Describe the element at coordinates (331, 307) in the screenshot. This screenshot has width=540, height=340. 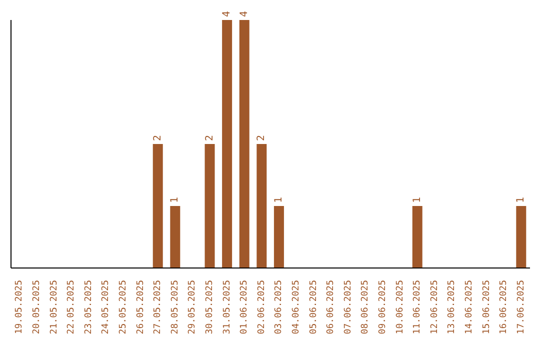
I see `x-tick-label: 06.06.2025` at that location.